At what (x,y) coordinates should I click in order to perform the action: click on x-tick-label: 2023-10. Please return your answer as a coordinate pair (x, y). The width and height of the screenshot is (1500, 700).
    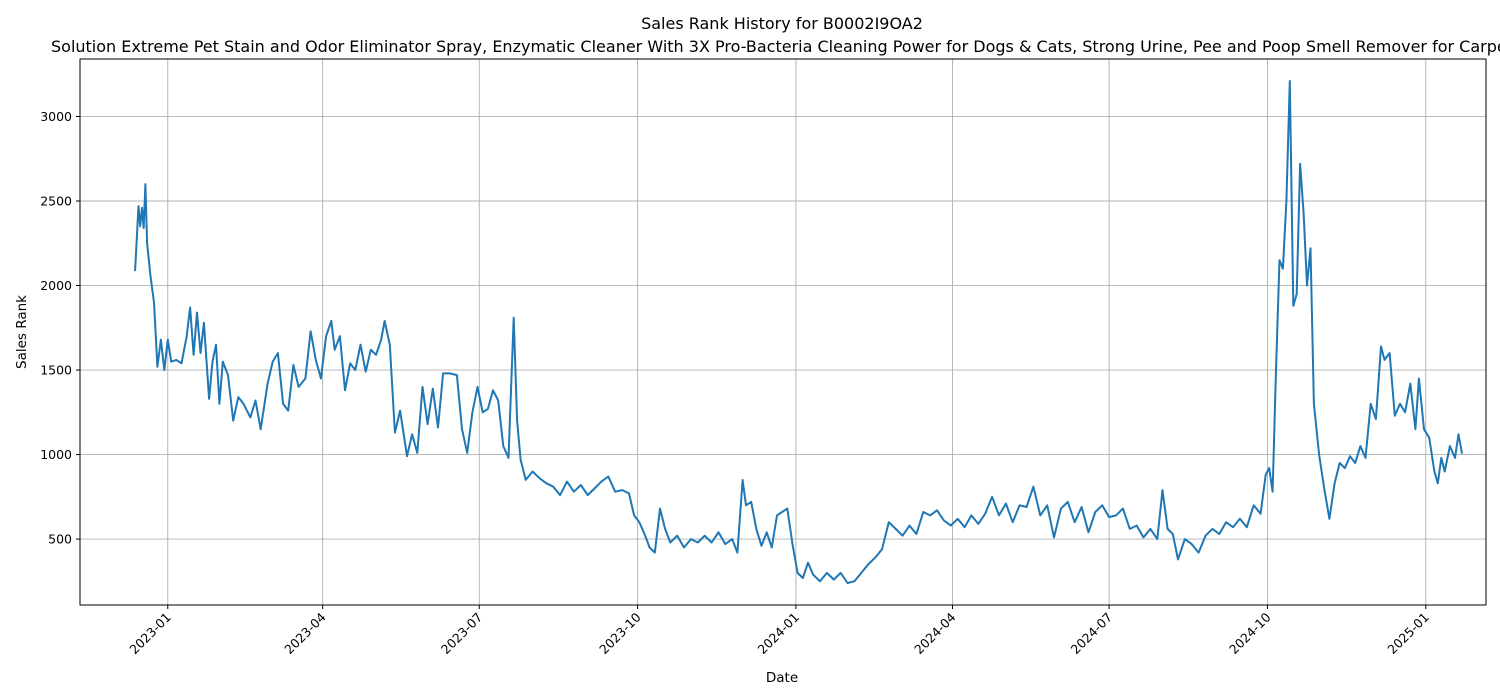
    Looking at the image, I should click on (620, 633).